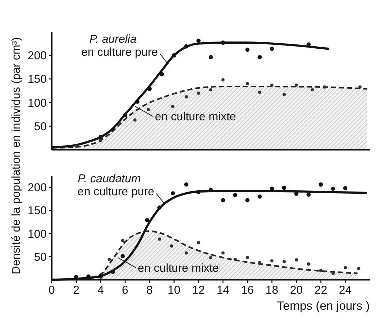 The image size is (386, 321). What do you see at coordinates (17, 156) in the screenshot?
I see `y-axis-title: Densité de la population en individus (par cm³)` at bounding box center [17, 156].